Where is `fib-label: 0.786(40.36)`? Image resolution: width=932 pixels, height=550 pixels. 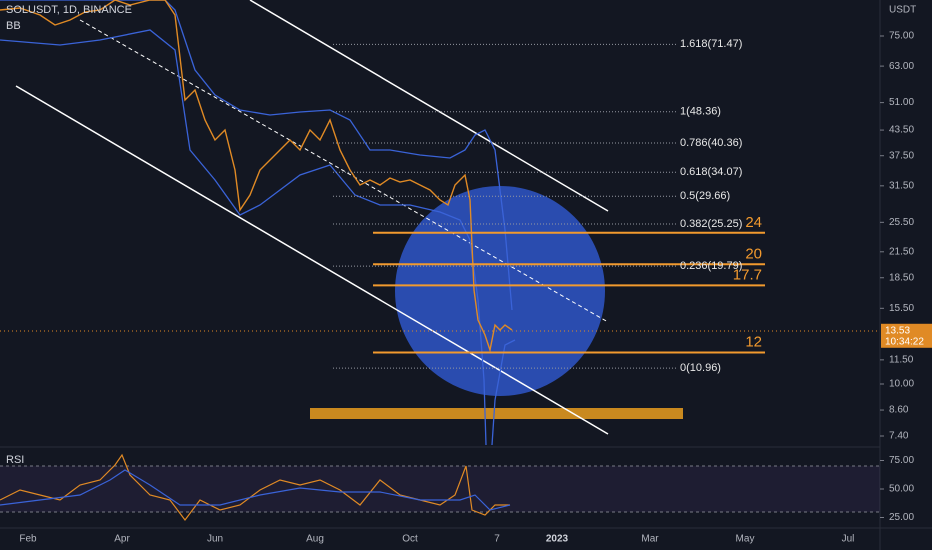
fib-label: 0.786(40.36) is located at coordinates (711, 143).